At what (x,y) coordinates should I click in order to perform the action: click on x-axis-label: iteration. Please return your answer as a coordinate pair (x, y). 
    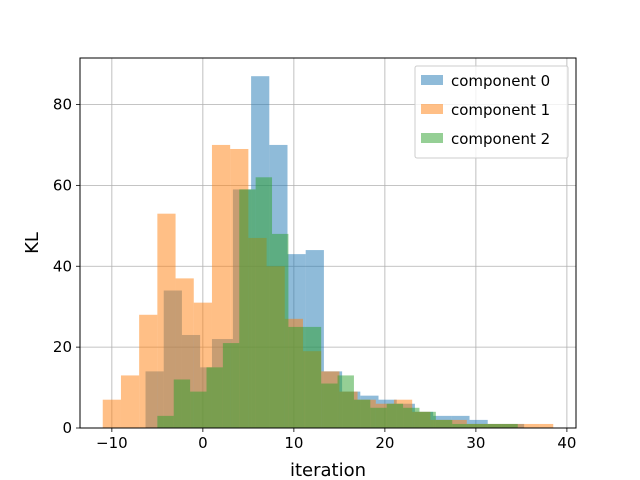
    Looking at the image, I should click on (328, 470).